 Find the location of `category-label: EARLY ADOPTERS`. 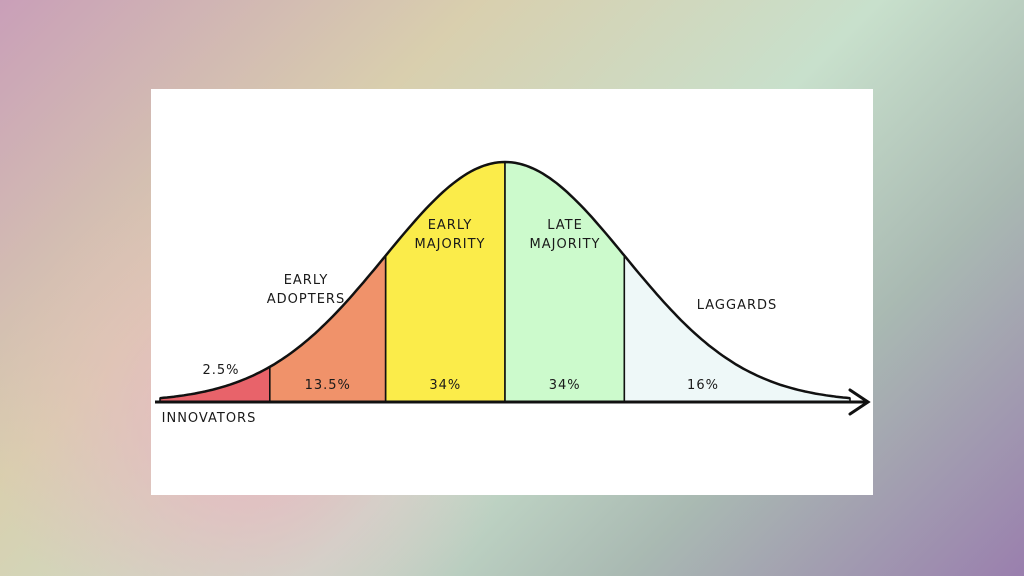

category-label: EARLY ADOPTERS is located at coordinates (306, 290).